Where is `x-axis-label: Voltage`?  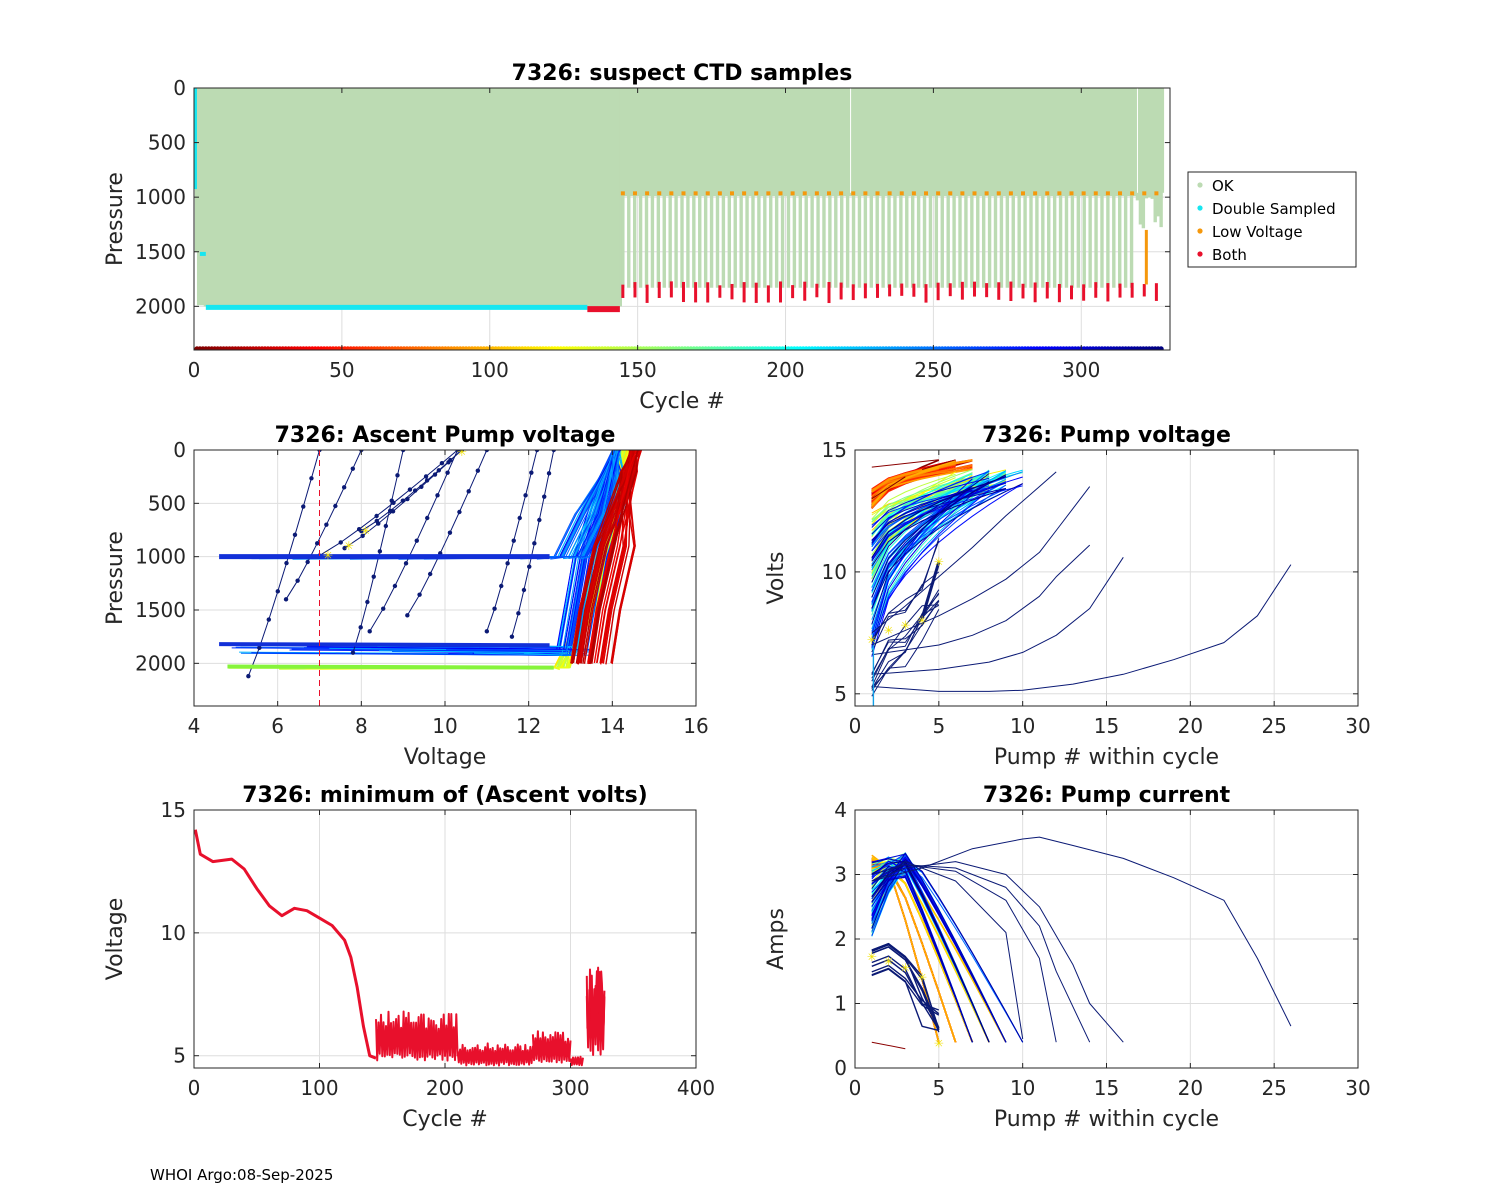
x-axis-label: Voltage is located at coordinates (445, 757).